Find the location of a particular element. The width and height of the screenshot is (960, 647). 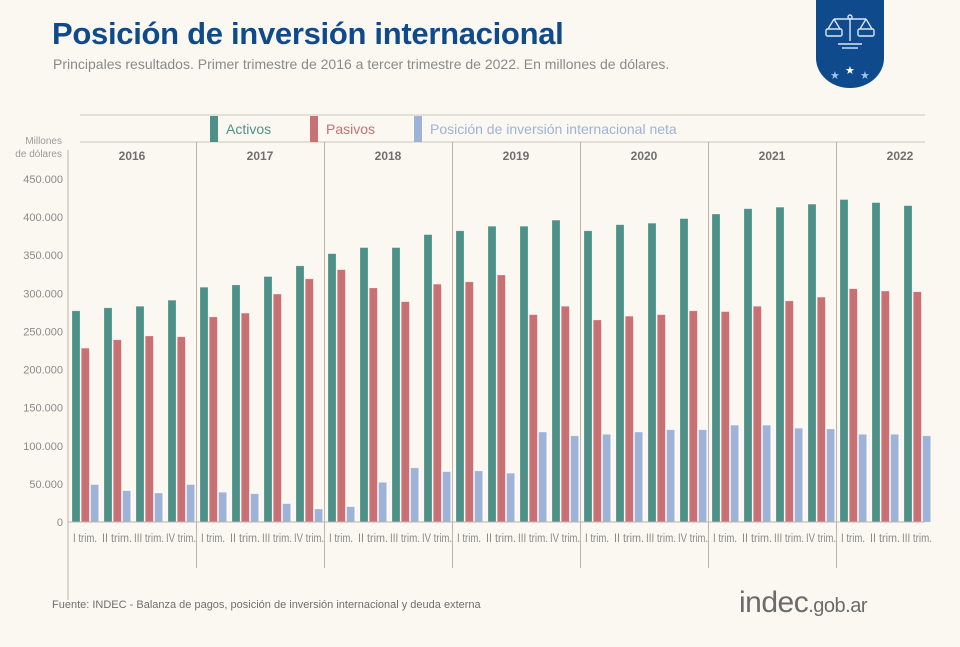

y-tick-label: 350.000 is located at coordinates (43, 256).